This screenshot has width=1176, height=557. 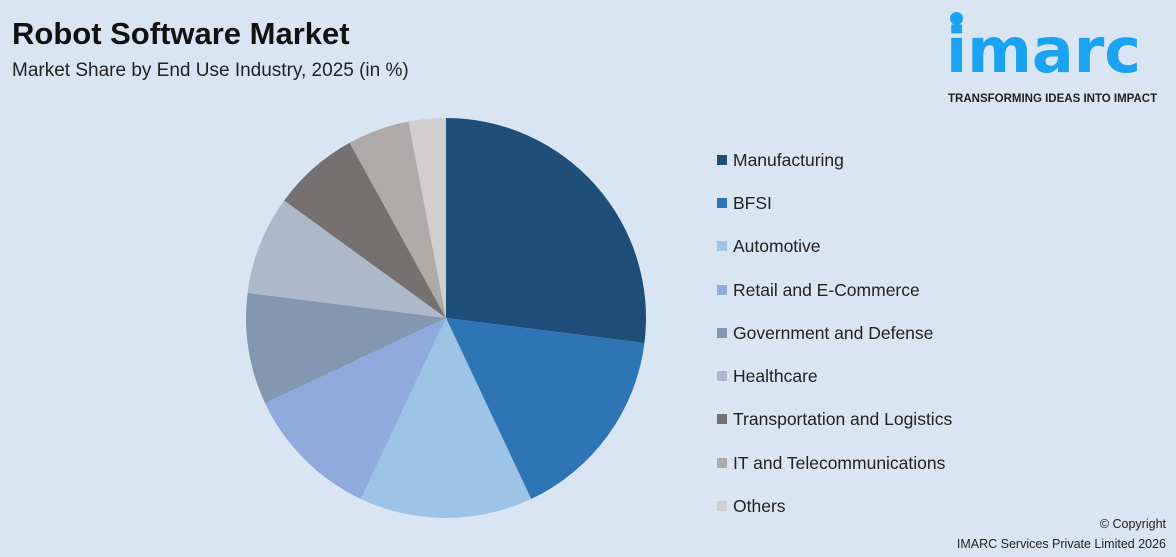 I want to click on legend-label: BFSI, so click(x=752, y=202).